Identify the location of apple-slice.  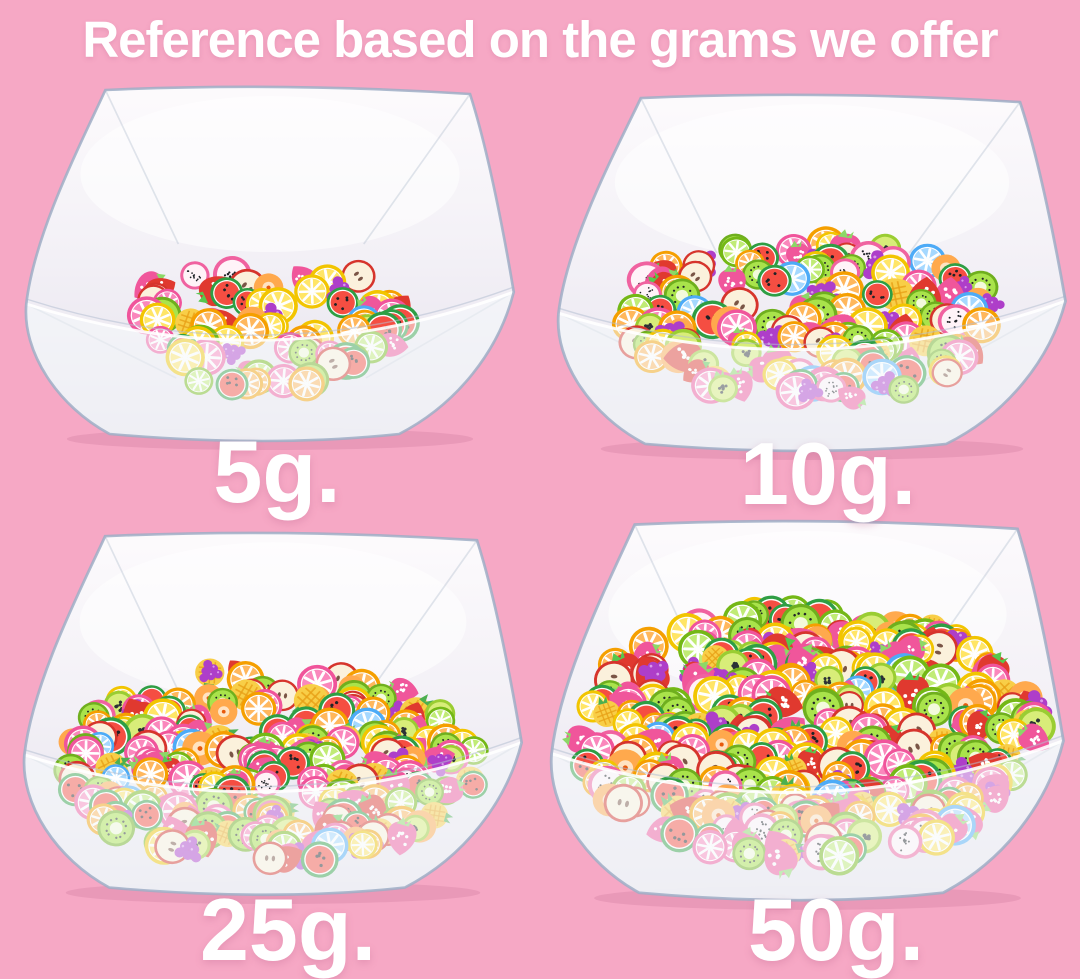
(358, 276).